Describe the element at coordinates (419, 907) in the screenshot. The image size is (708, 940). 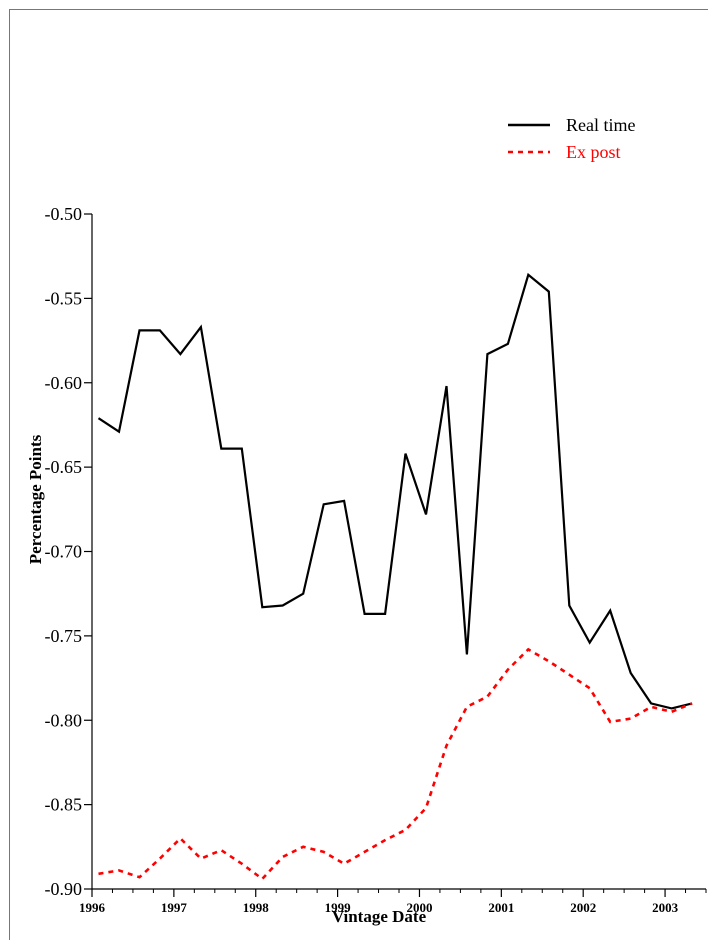
I see `x-tick-label: 2000` at that location.